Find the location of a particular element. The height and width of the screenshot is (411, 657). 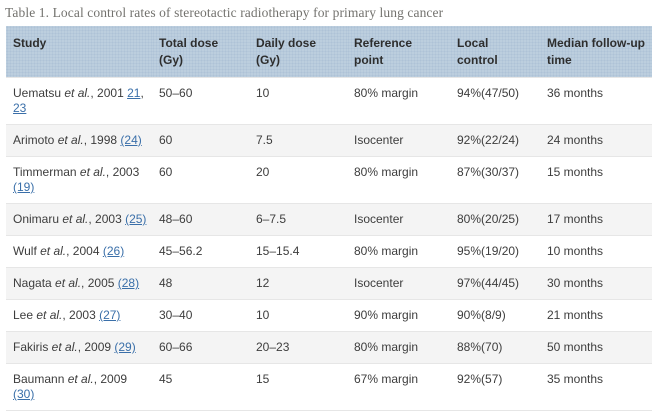

study-cell: Uematsu et al., 2001 21, 23 is located at coordinates (78, 100).